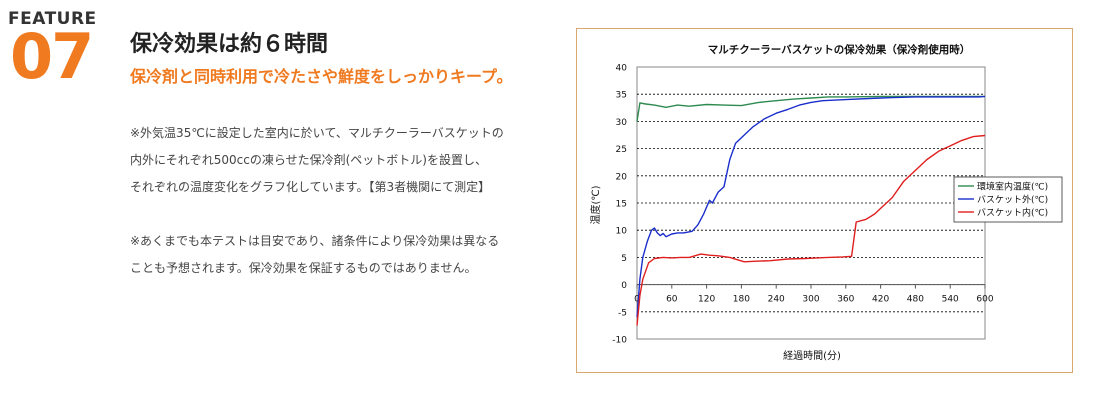 This screenshot has height=400, width=1100. I want to click on disclaimer-line: ※あくまでも本テストは目安であり、諸条件により保冷効果は異なる, so click(315, 241).